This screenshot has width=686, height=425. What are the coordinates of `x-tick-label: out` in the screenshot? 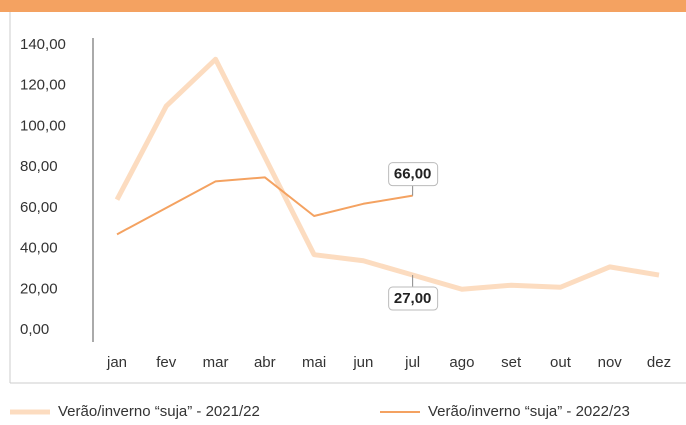 It's located at (561, 362).